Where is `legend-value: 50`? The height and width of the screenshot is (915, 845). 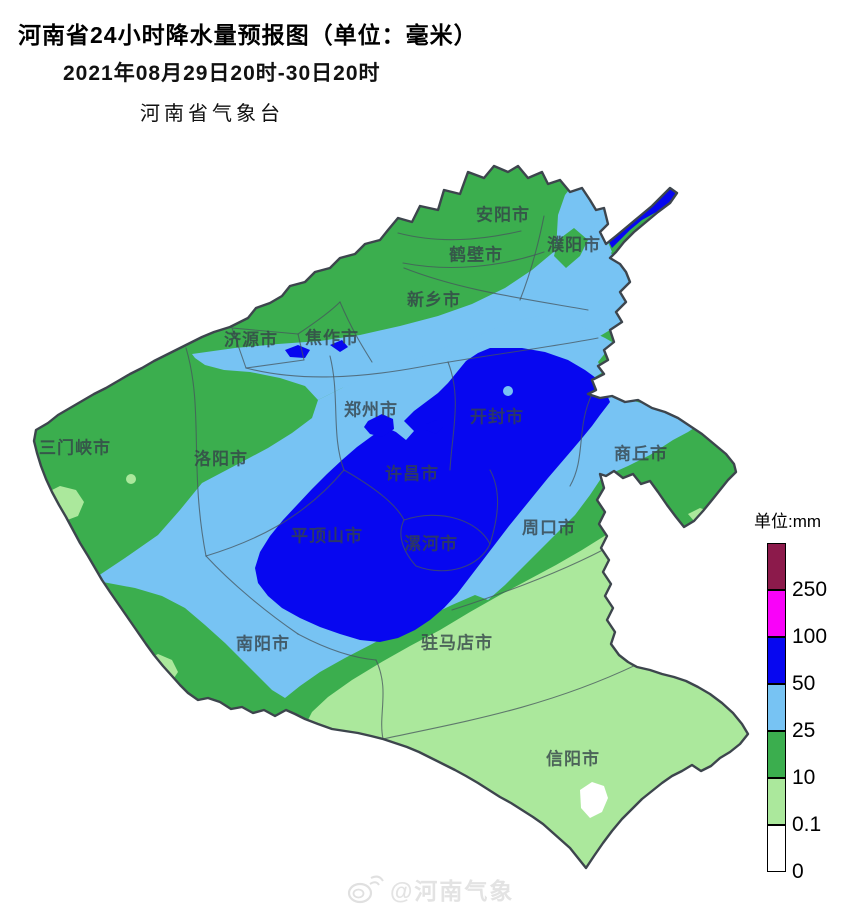
legend-value: 50 is located at coordinates (804, 683).